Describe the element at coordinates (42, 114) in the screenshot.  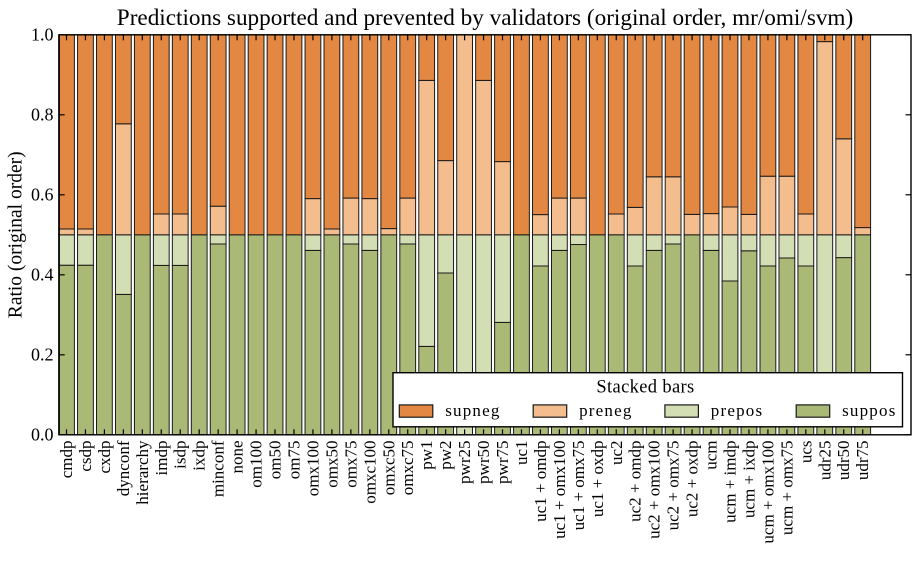
I see `svg-text: 0.8` at that location.